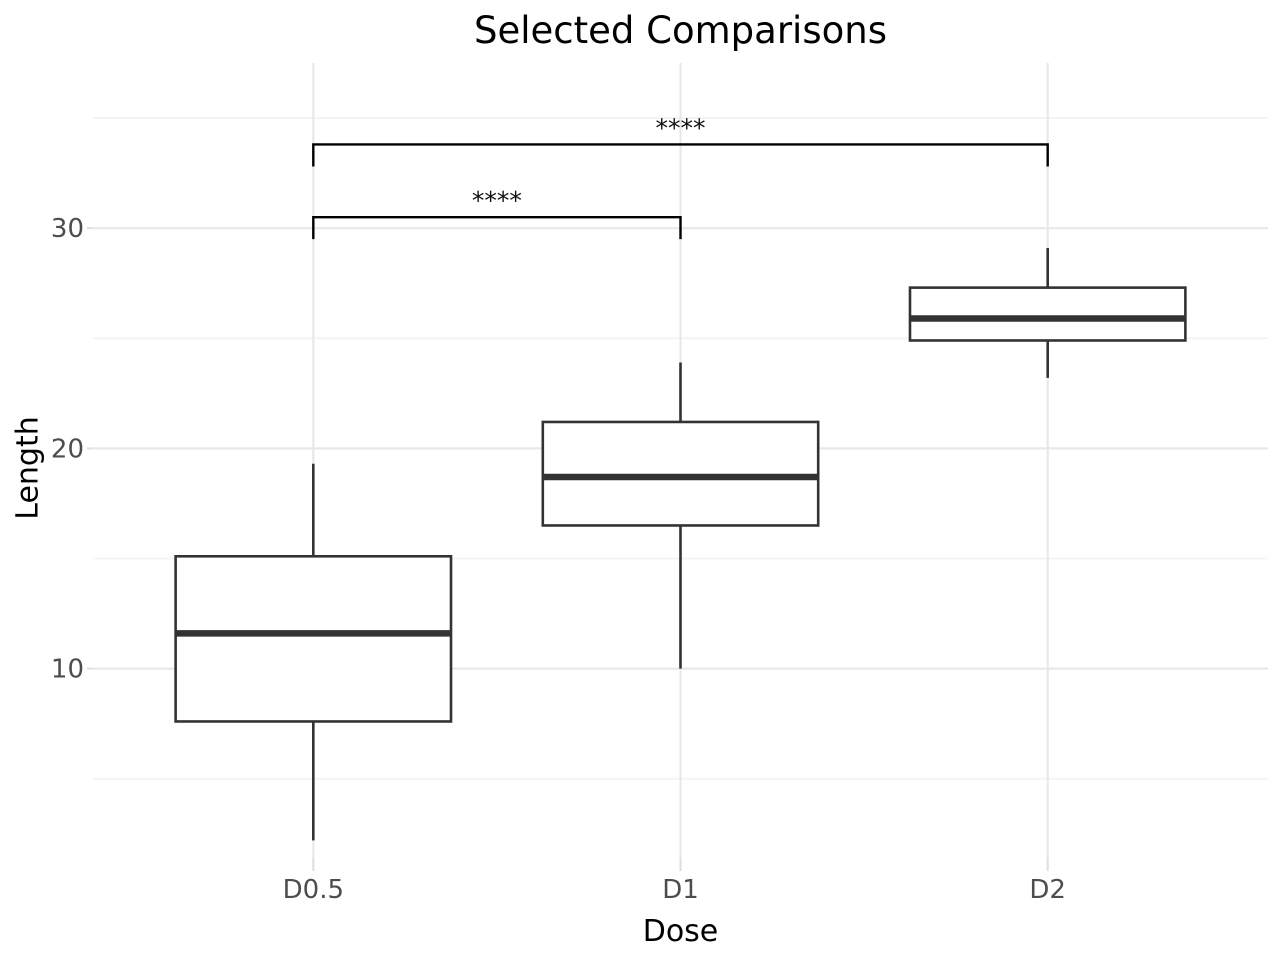 Image resolution: width=1280 pixels, height=960 pixels. I want to click on x-tick-label-D1: D1, so click(680, 890).